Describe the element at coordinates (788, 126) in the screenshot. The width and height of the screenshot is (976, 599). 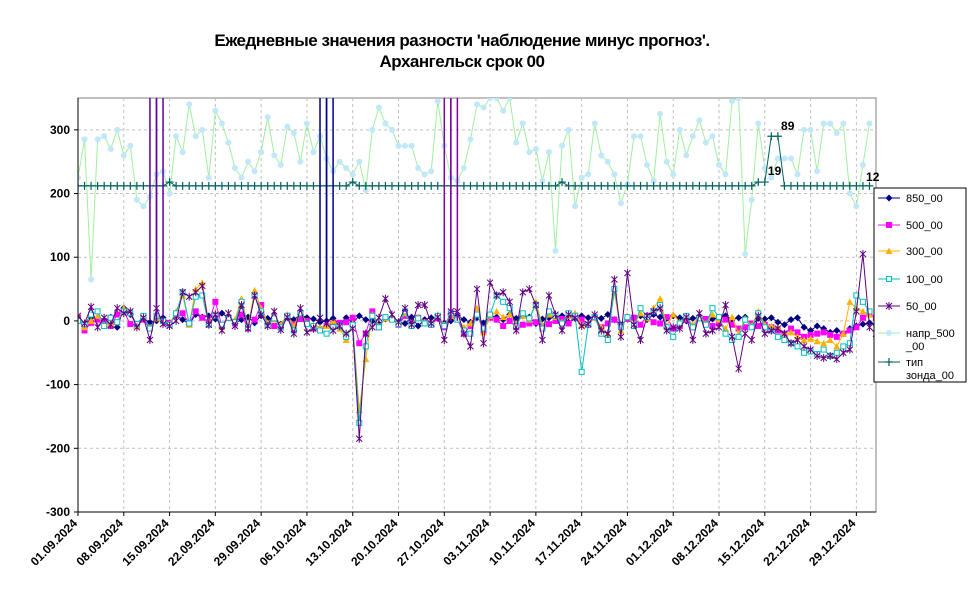
I see `annotation-label: 89` at that location.